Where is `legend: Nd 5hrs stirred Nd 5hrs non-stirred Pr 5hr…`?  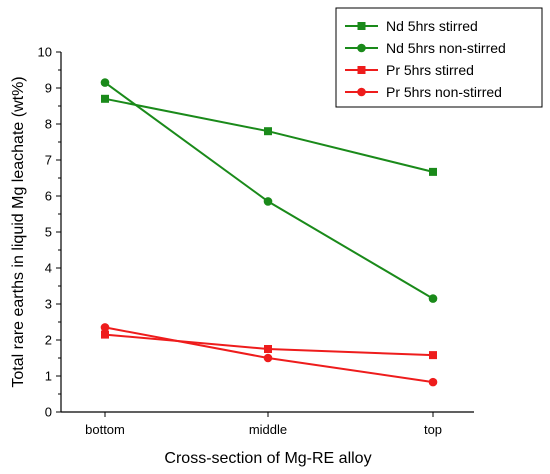
legend: Nd 5hrs stirred Nd 5hrs non-stirred Pr 5hr… is located at coordinates (439, 57).